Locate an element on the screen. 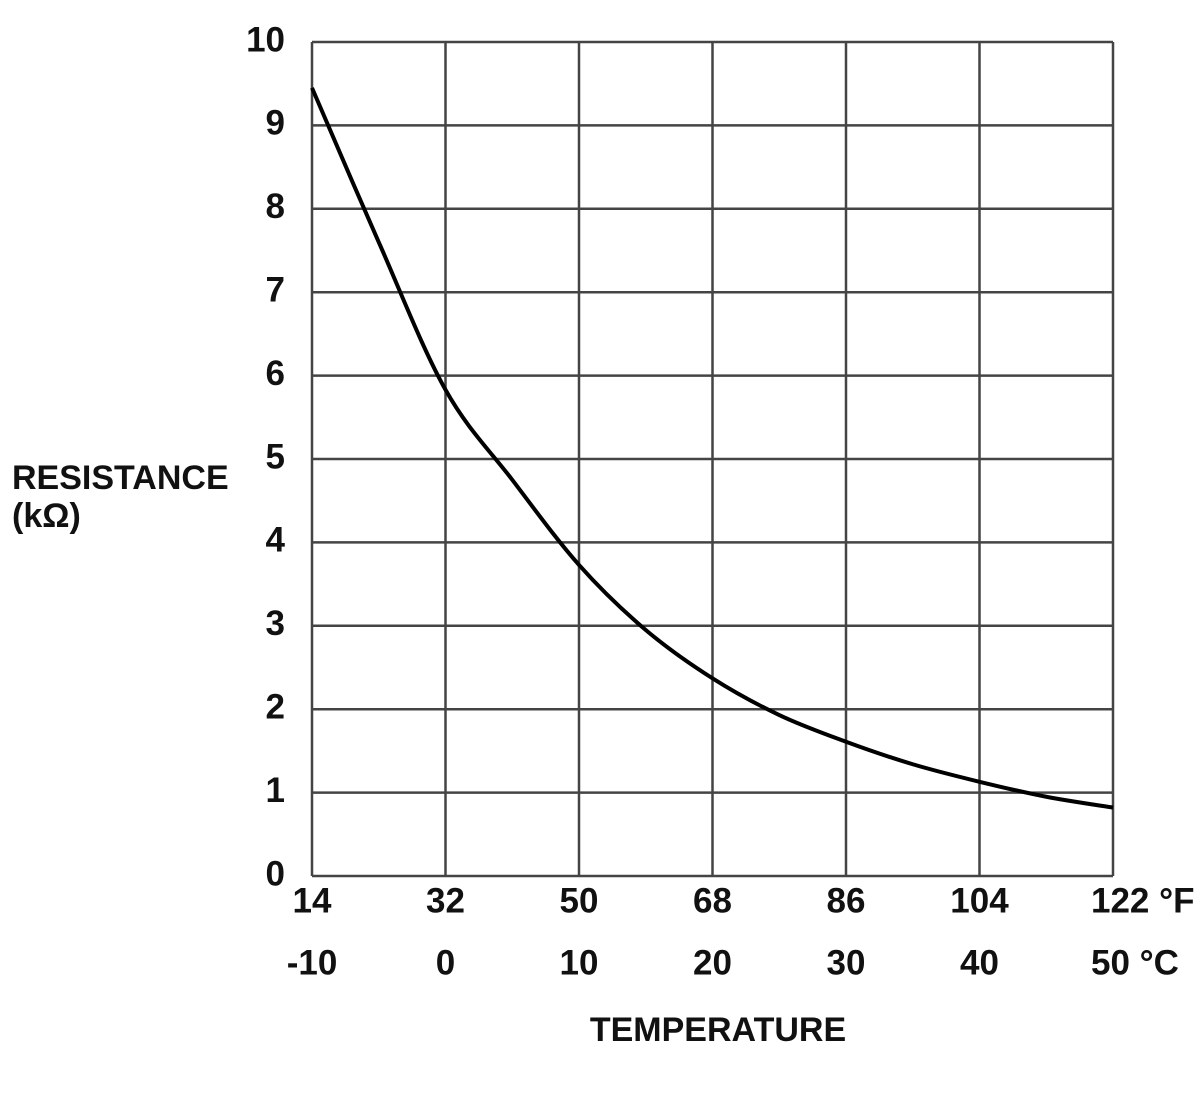 The height and width of the screenshot is (1095, 1200). y-tick-label: 8 is located at coordinates (275, 206).